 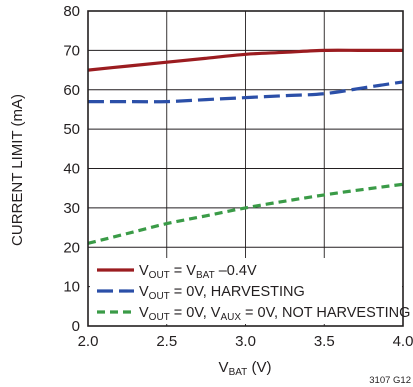 What do you see at coordinates (71, 287) in the screenshot?
I see `y-tick-label-1: 10` at bounding box center [71, 287].